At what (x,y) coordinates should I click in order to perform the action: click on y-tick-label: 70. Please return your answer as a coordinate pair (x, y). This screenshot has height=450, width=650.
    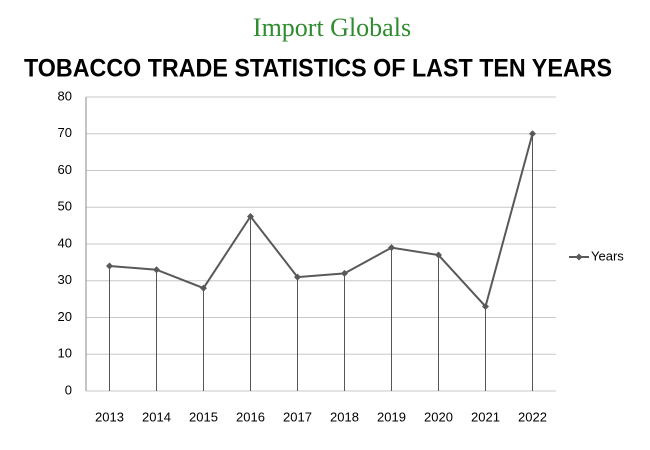
    Looking at the image, I should click on (65, 132).